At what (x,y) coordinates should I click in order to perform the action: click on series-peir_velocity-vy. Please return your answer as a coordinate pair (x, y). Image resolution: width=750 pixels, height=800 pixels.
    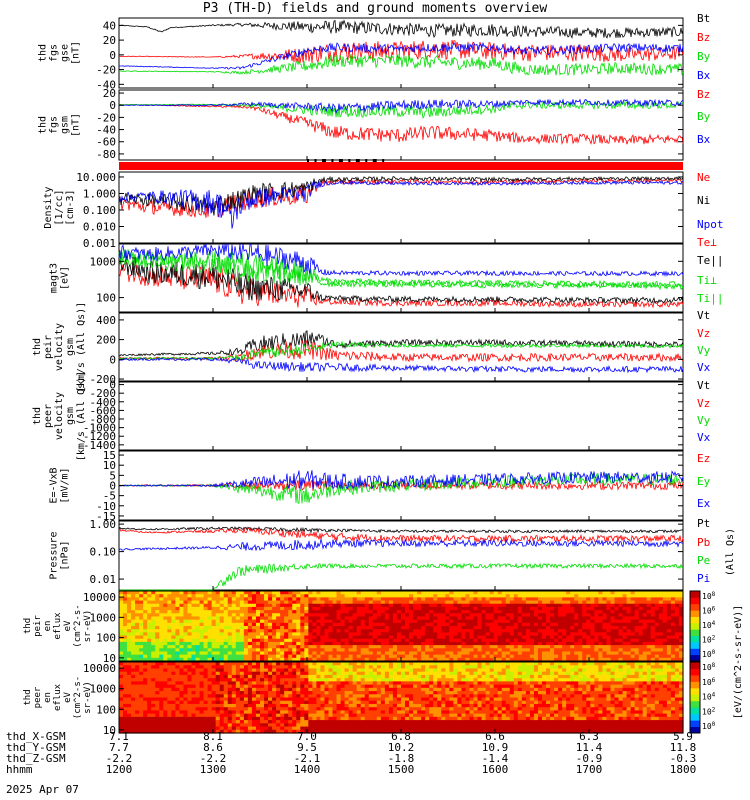
    Looking at the image, I should click on (401, 350).